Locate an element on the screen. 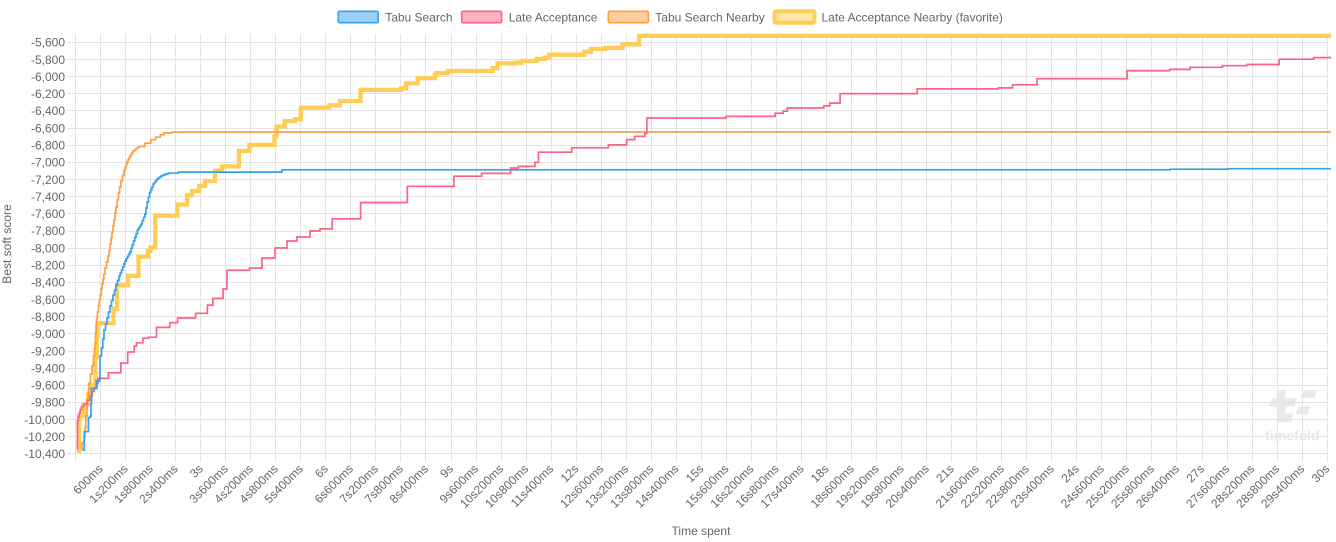  svg-text: timefold is located at coordinates (1292, 436).